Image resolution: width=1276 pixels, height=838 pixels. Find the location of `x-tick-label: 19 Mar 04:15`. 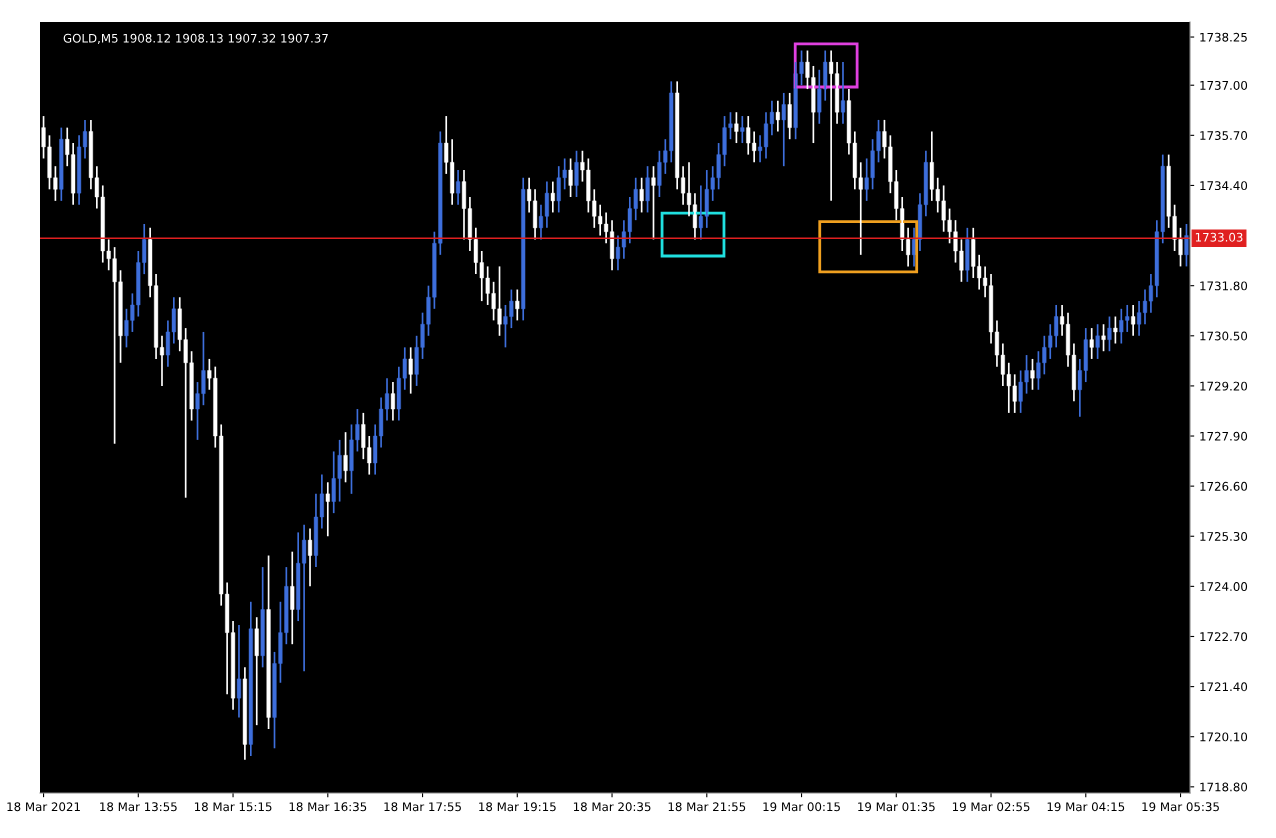

x-tick-label: 19 Mar 04:15 is located at coordinates (1086, 807).